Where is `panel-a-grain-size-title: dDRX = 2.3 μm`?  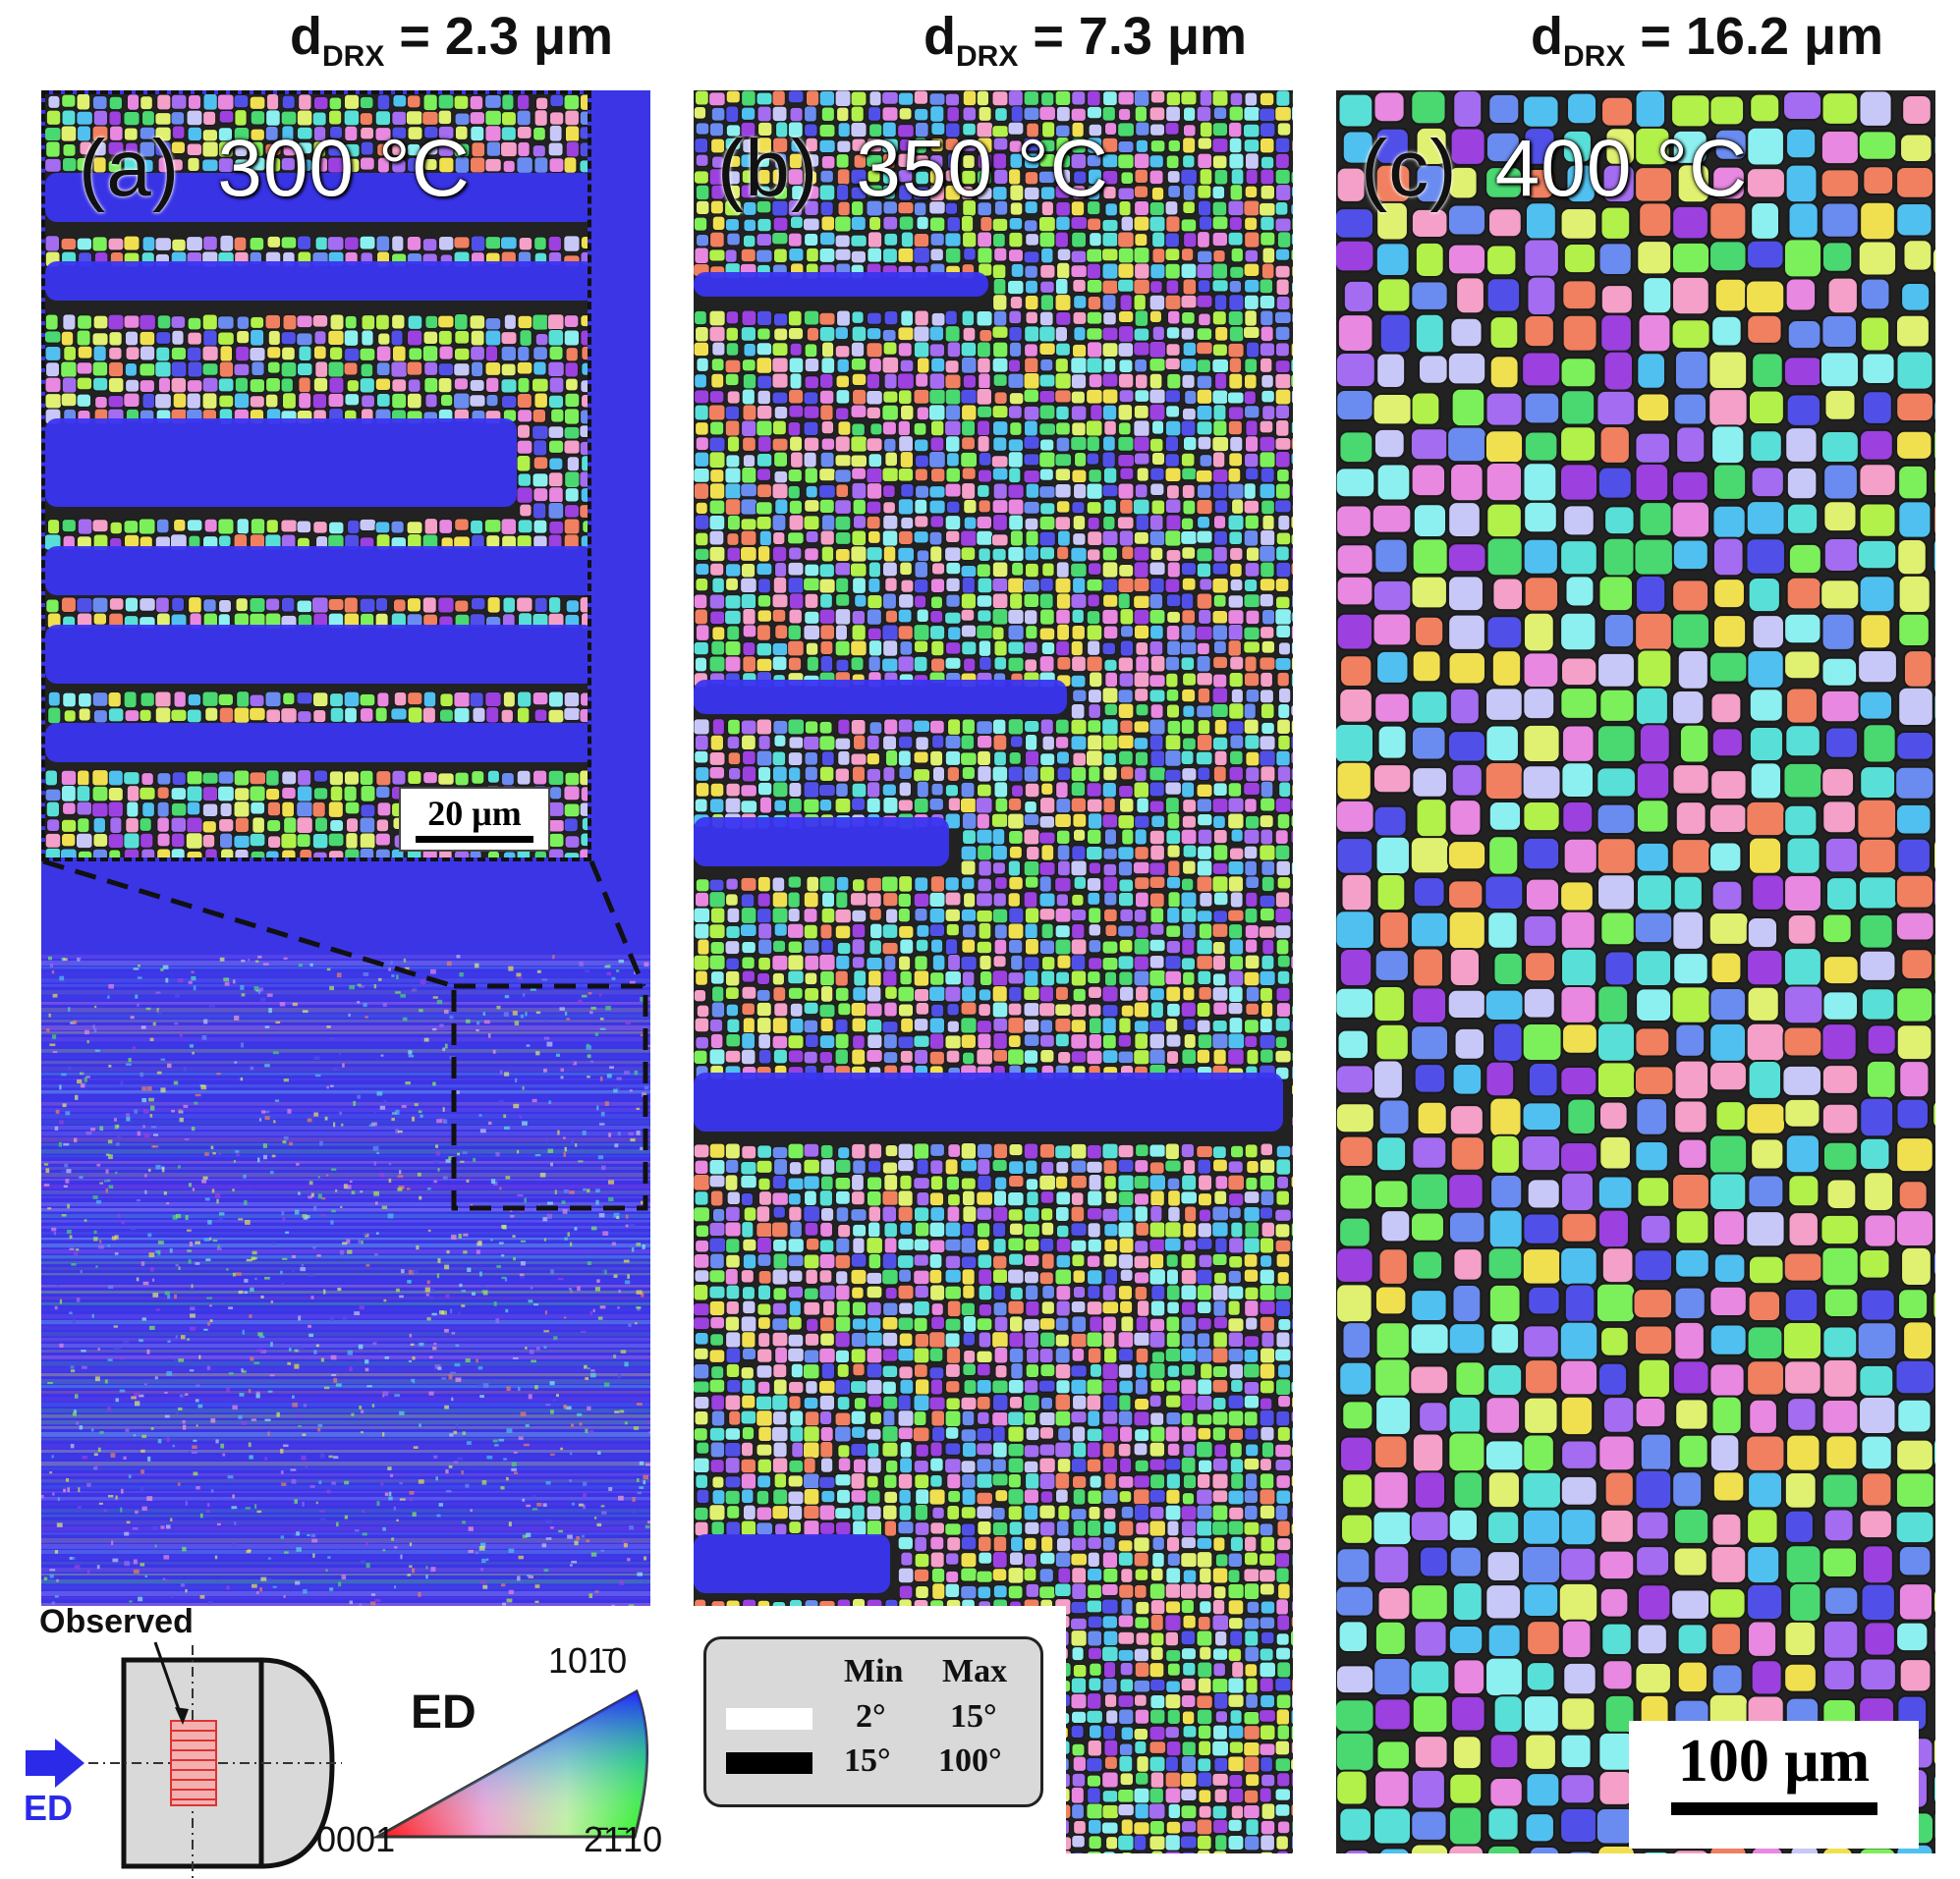
panel-a-grain-size-title: dDRX = 2.3 μm is located at coordinates (451, 40).